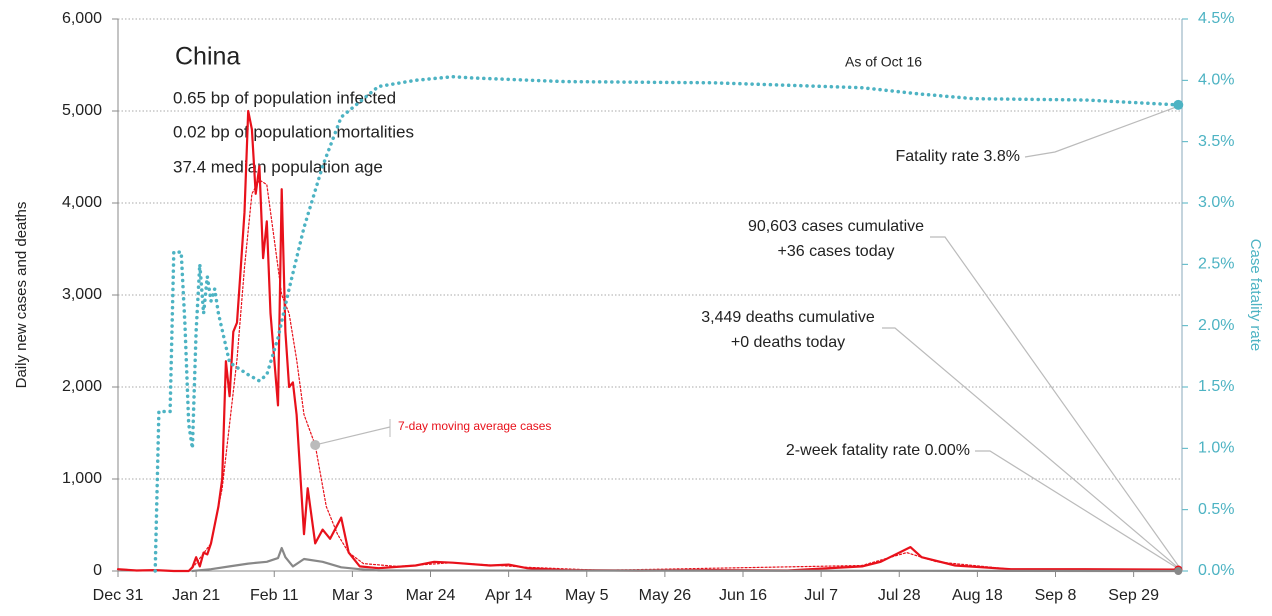 The width and height of the screenshot is (1272, 616). I want to click on y2-tick-label: 1.0%, so click(1216, 448).